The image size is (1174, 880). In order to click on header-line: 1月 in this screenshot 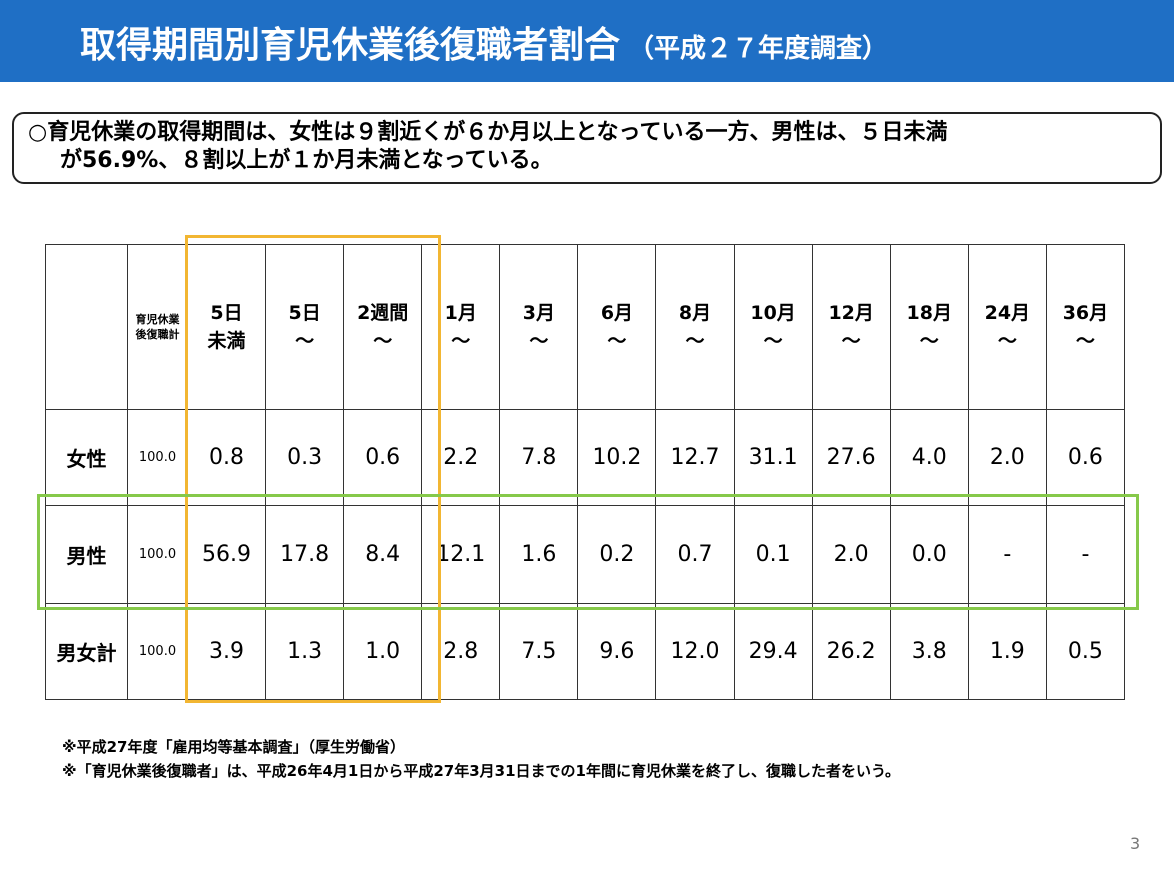, I will do `click(460, 313)`.